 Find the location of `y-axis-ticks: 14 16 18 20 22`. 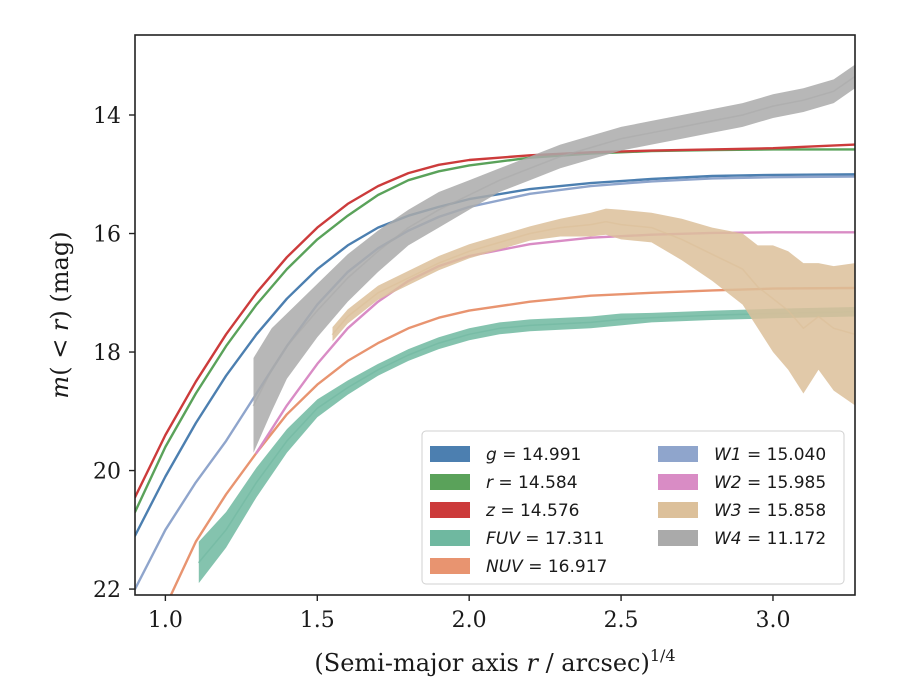

y-axis-ticks: 14 16 18 20 22 is located at coordinates (114, 353).